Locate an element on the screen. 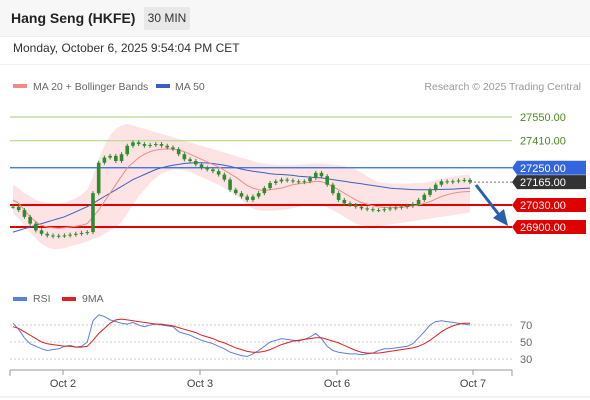  header-bar: Hang Seng (HKFE) 30 MIN is located at coordinates (295, 18).